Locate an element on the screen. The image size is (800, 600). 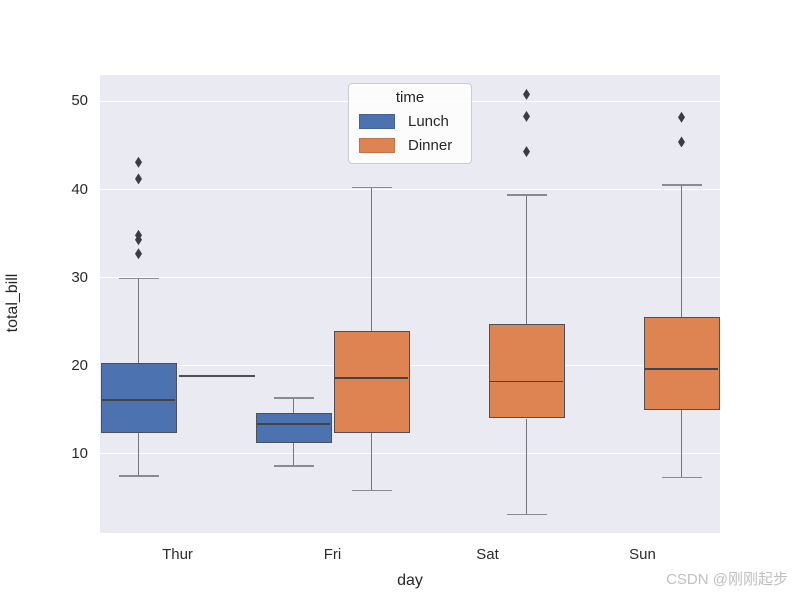
upper-whisker-sat-dinner is located at coordinates (526, 259).